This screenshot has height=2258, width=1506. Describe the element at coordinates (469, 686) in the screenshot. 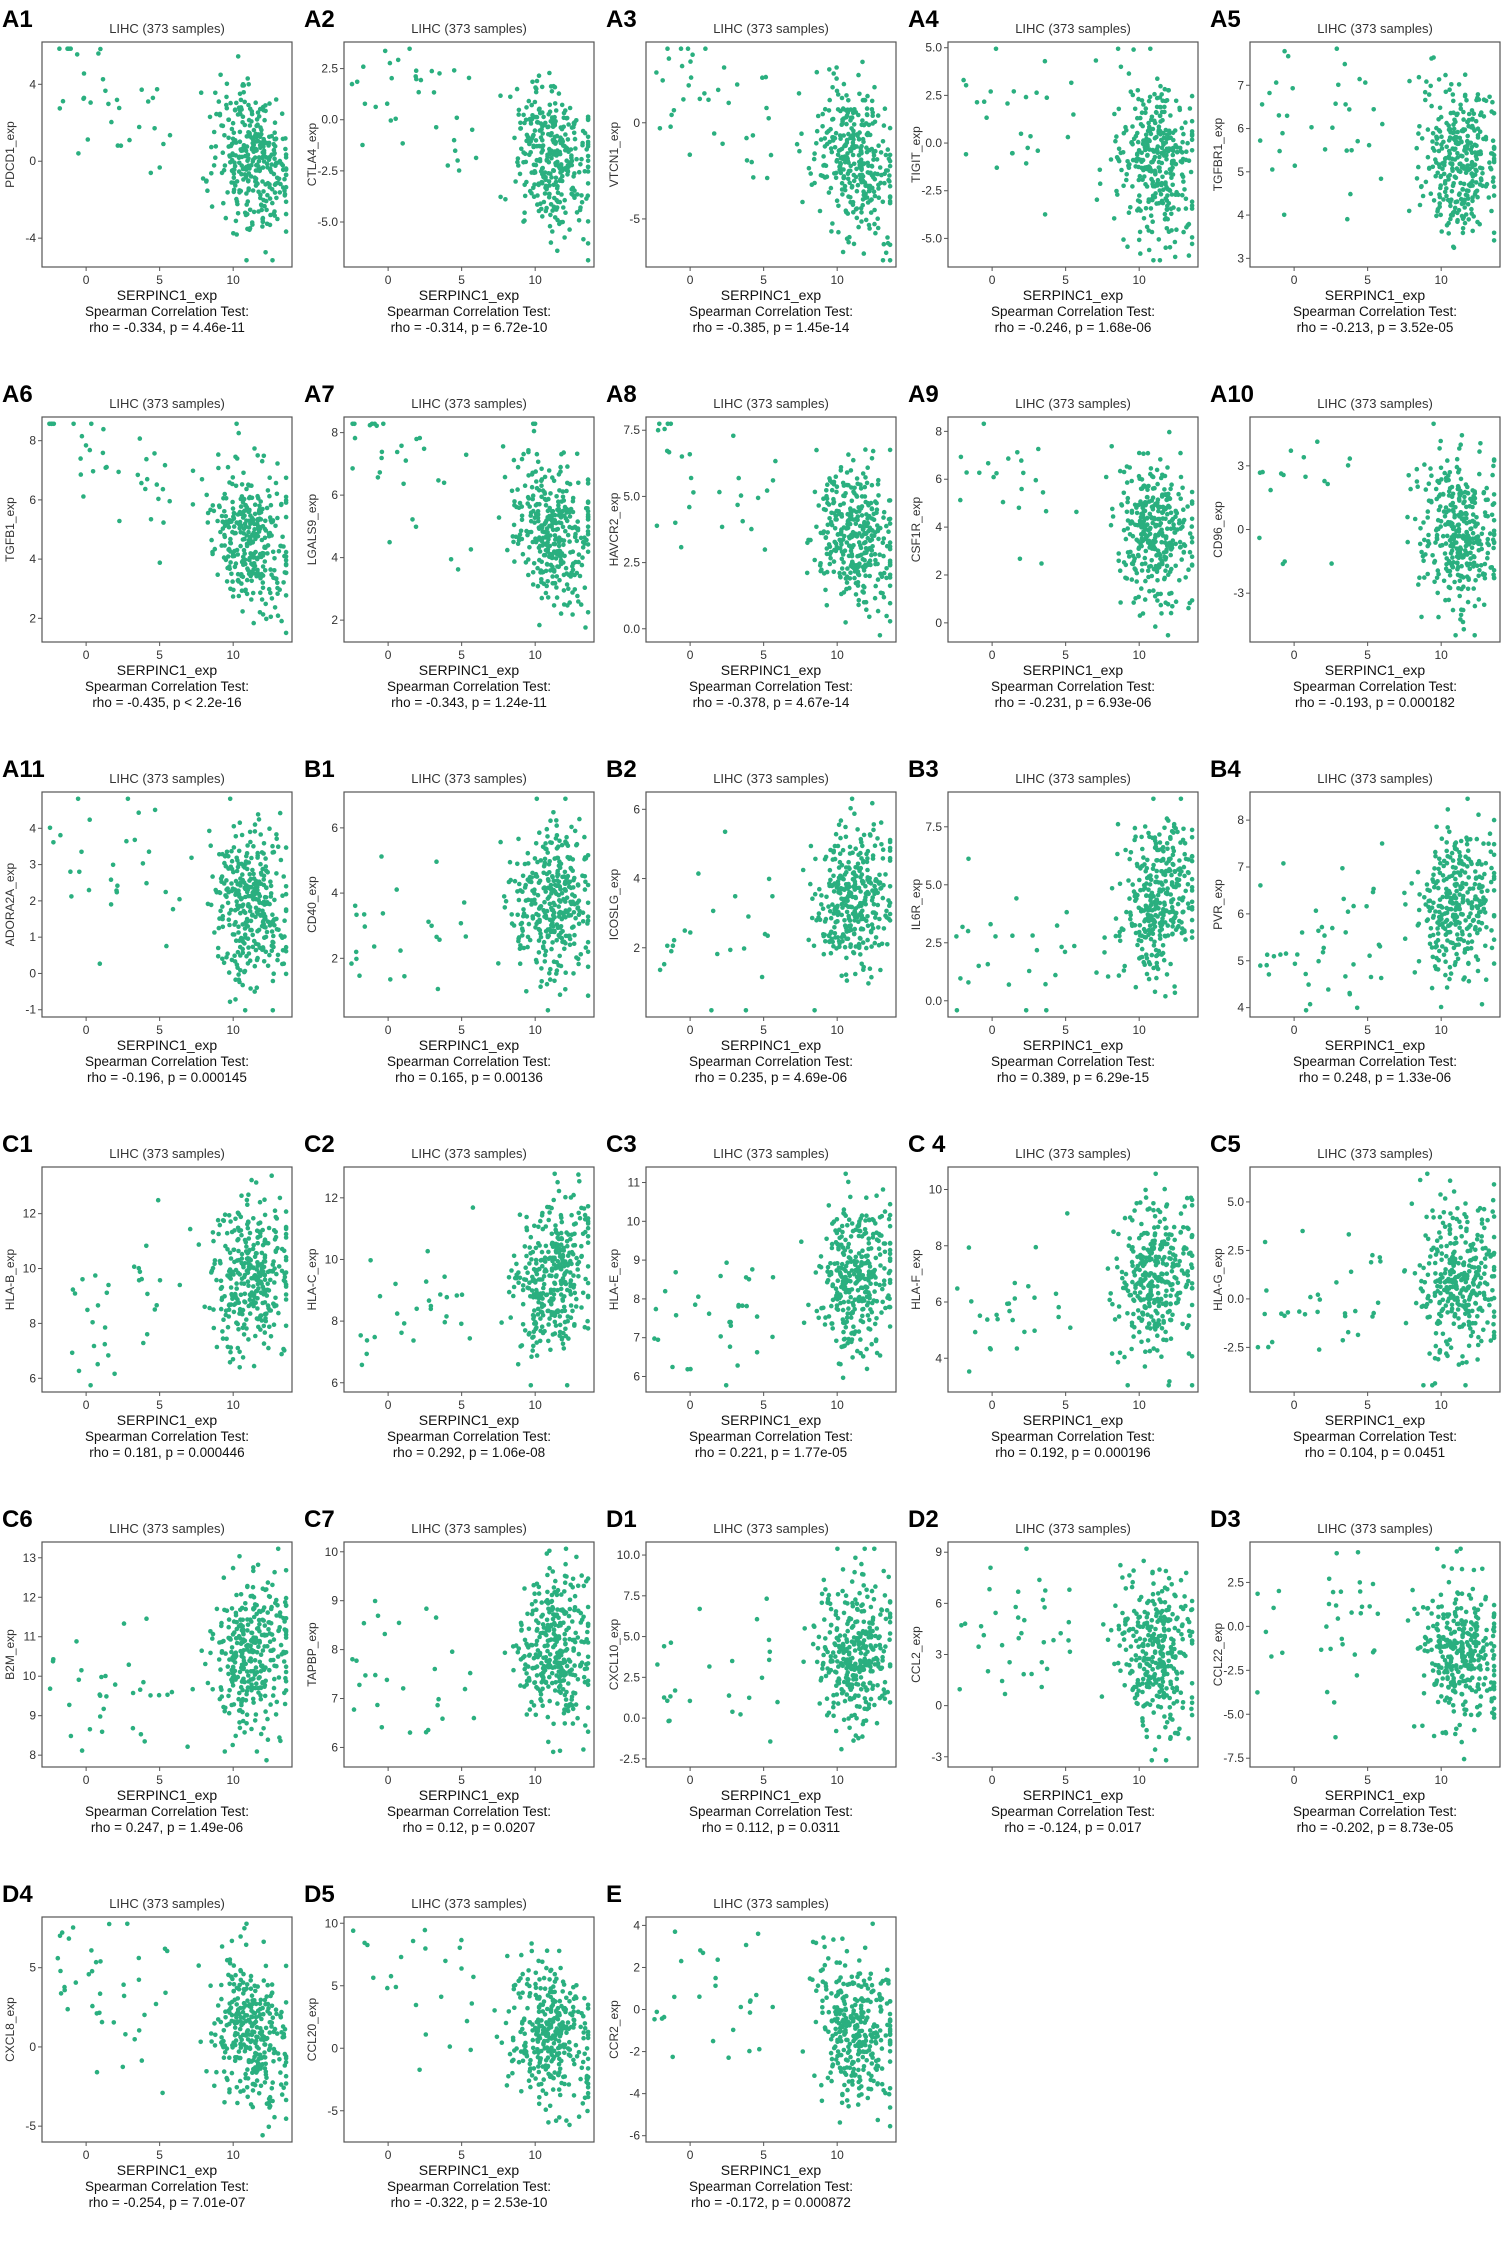

I see `stat-header: Spearman Correlation Test:` at that location.